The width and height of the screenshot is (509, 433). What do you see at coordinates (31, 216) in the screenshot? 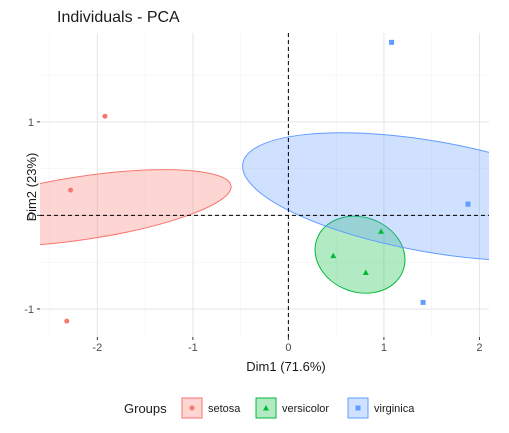
I see `y-tick-label: 0` at bounding box center [31, 216].